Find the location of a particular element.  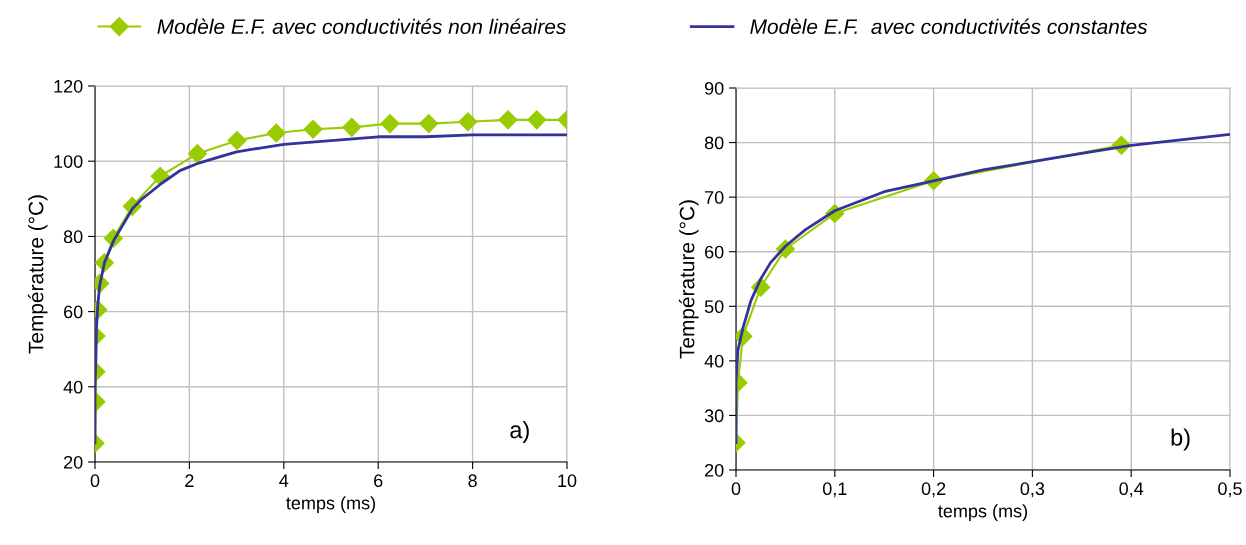

x-tick-label: 0,2 is located at coordinates (933, 490).